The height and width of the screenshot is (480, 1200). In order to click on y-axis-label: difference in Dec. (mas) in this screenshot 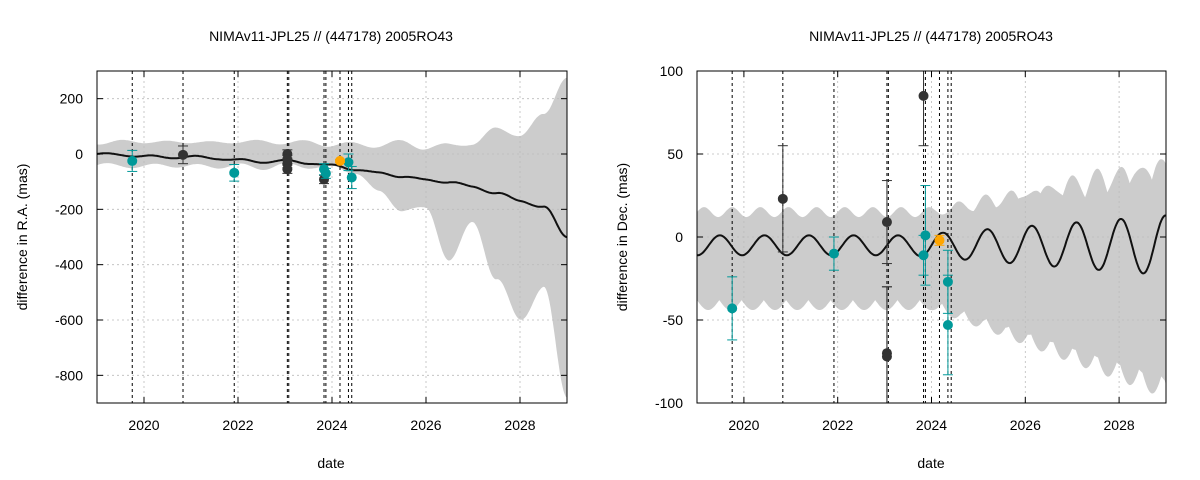, I will do `click(622, 237)`.